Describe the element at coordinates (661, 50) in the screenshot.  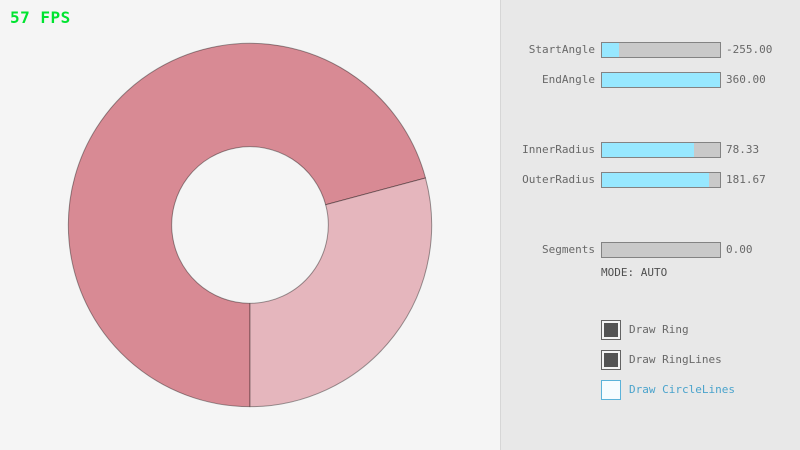
I see `startangle-slider` at that location.